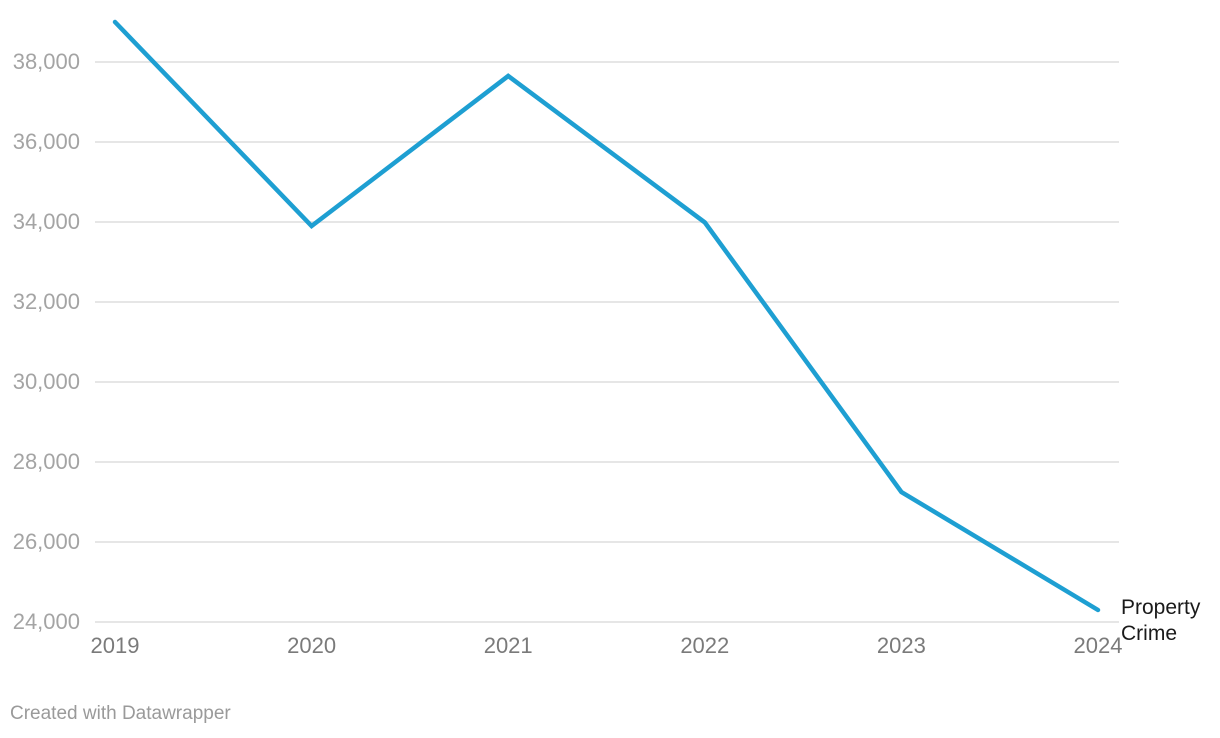 Image resolution: width=1220 pixels, height=738 pixels. What do you see at coordinates (1161, 607) in the screenshot?
I see `series-label-line1: Property` at bounding box center [1161, 607].